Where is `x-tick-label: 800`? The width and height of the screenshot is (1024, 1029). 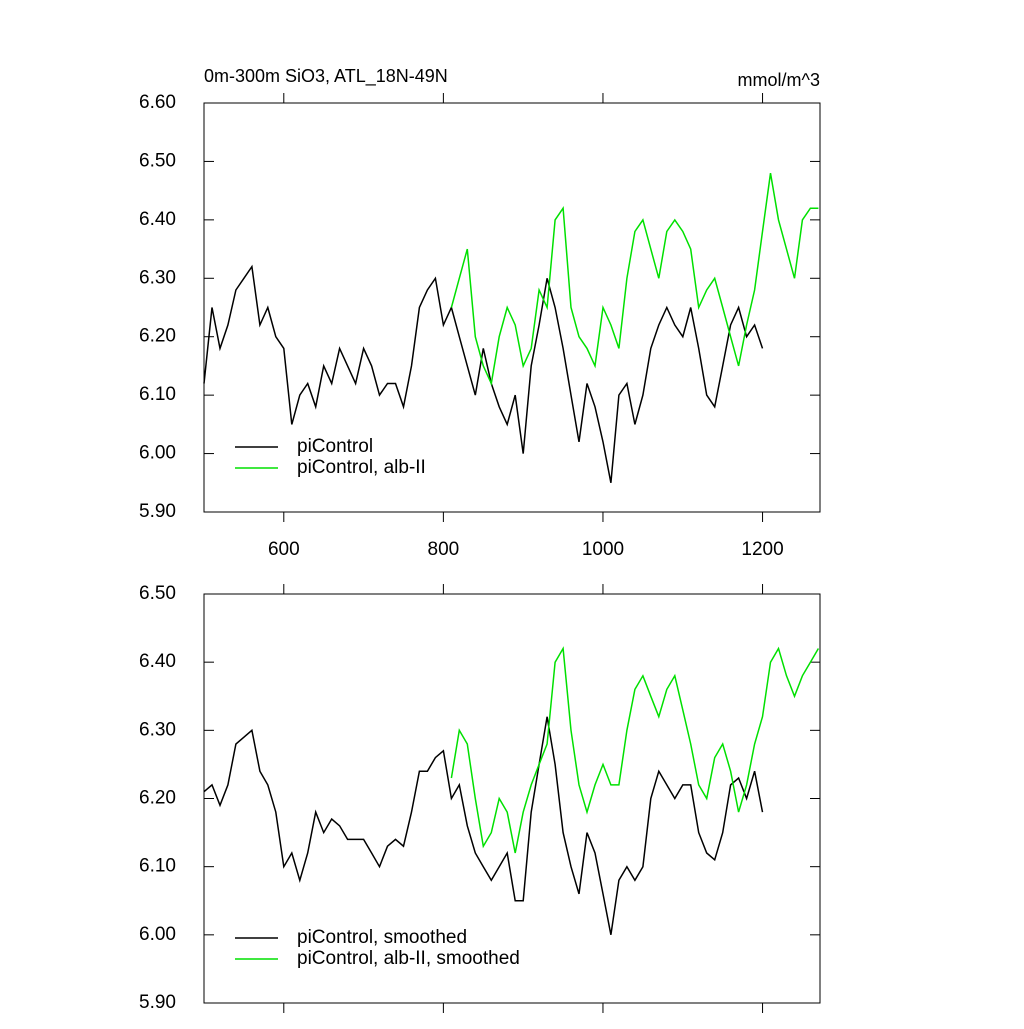 x-tick-label: 800 is located at coordinates (444, 549).